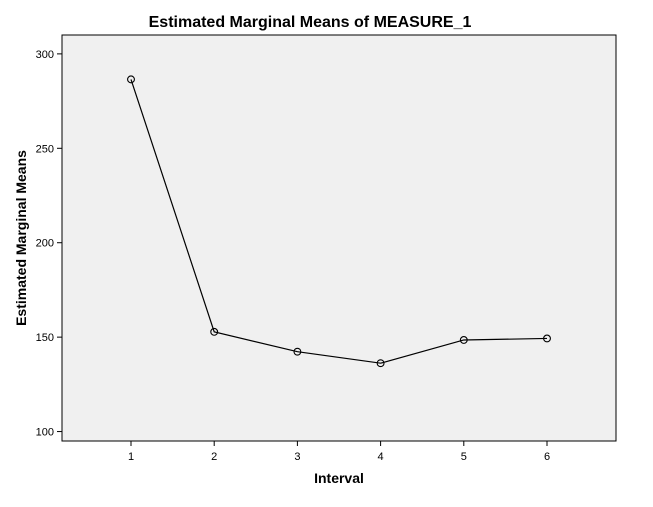 The image size is (653, 507). Describe the element at coordinates (21, 238) in the screenshot. I see `y-axis-title: Estimated Marginal Means` at that location.